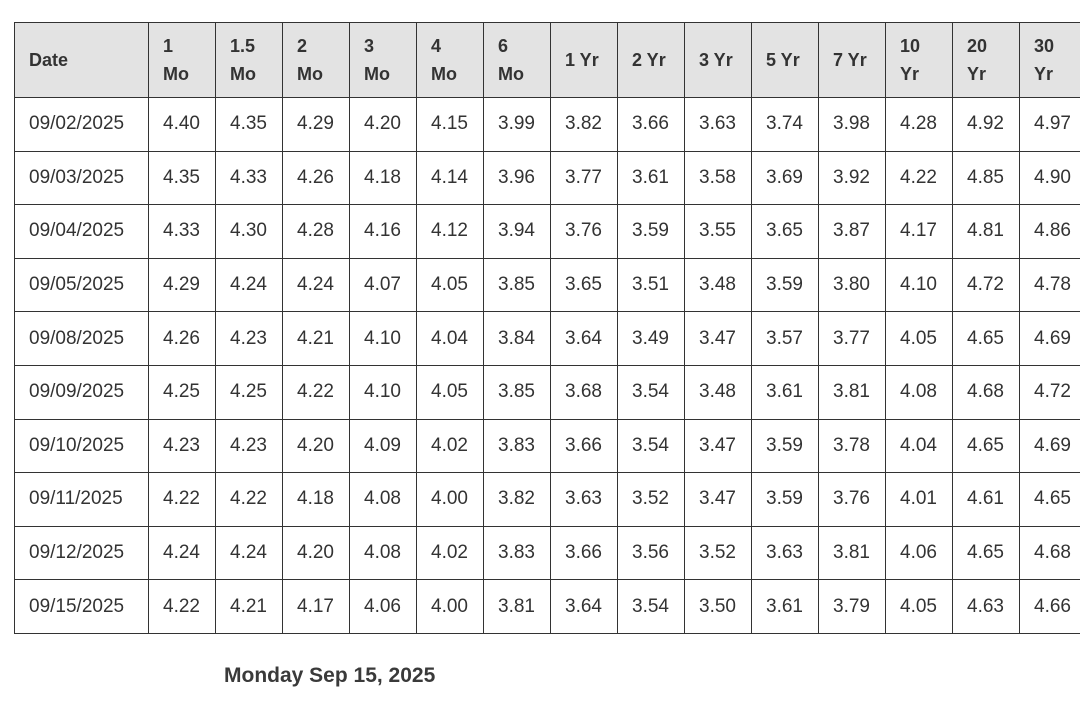  Describe the element at coordinates (651, 178) in the screenshot. I see `rate-cell: 3.61` at that location.